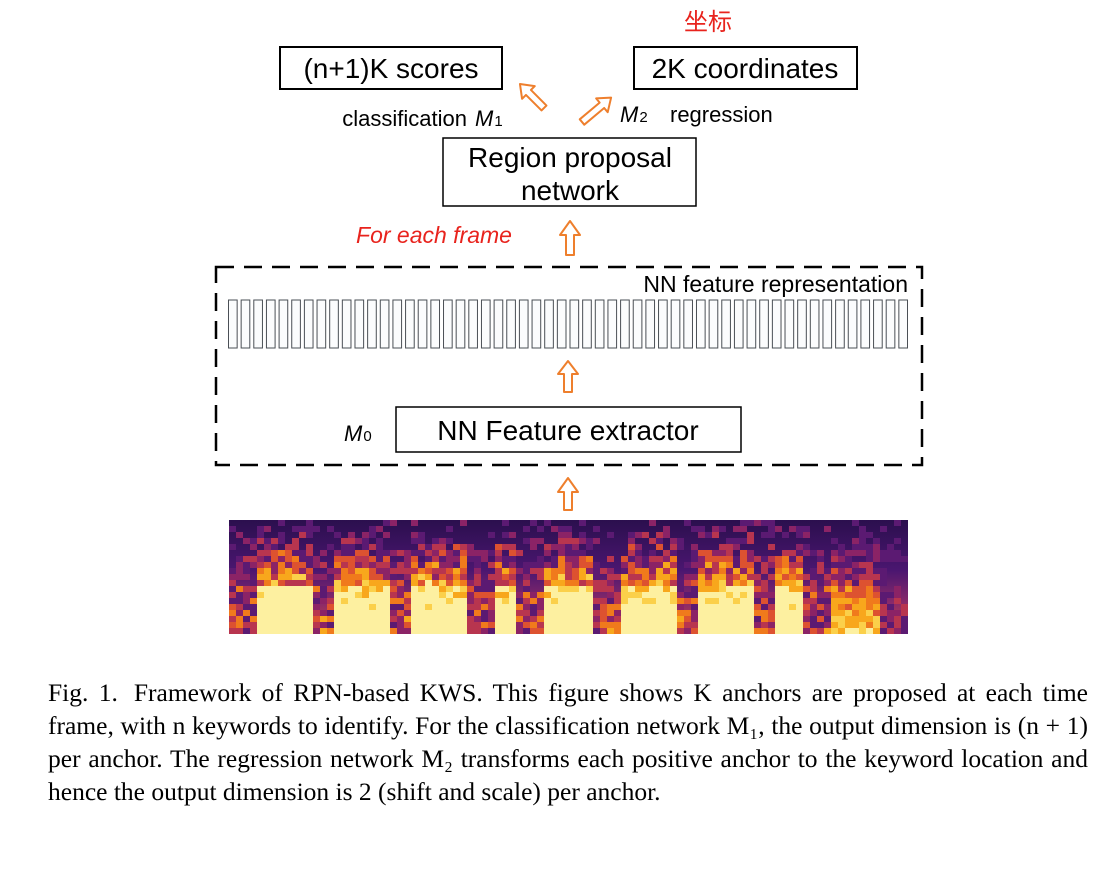 Image resolution: width=1107 pixels, height=878 pixels. I want to click on feature-extractor-label: NN Feature extractor, so click(567, 430).